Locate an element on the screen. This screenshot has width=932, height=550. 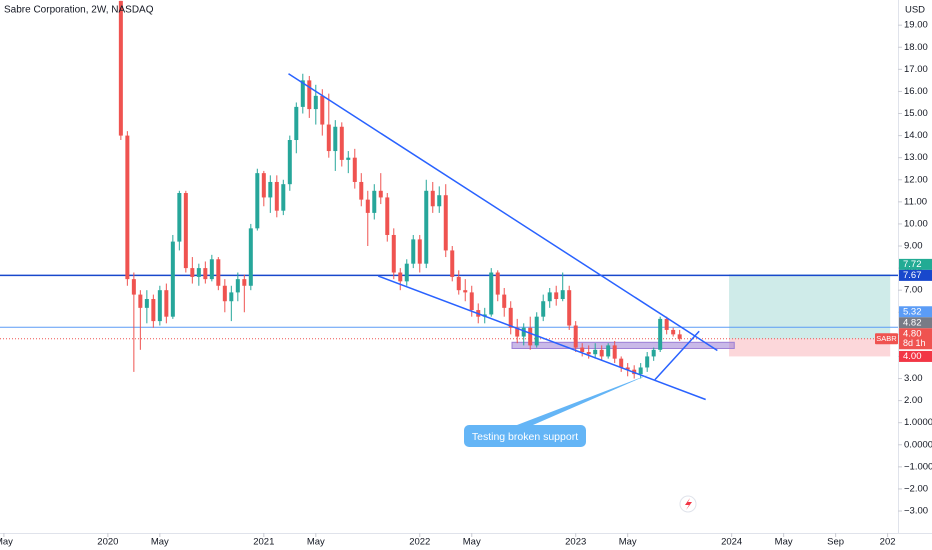
countdown: 8d 1h is located at coordinates (914, 343).